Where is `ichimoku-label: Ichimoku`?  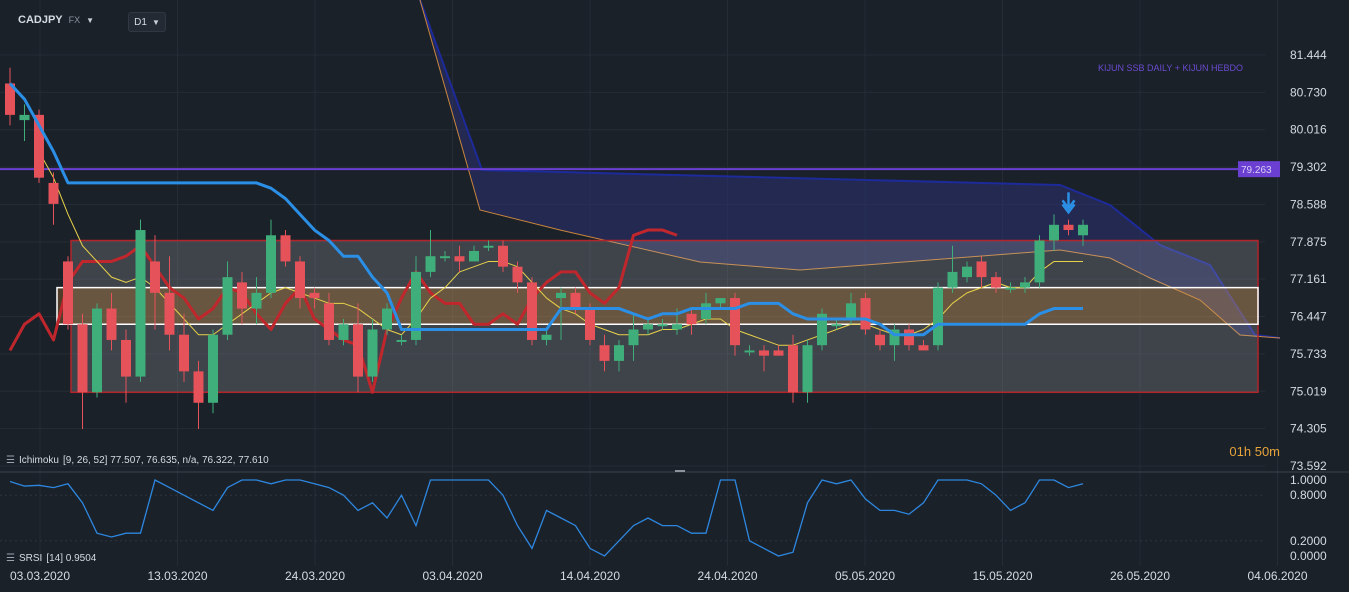
ichimoku-label: Ichimoku is located at coordinates (38, 460).